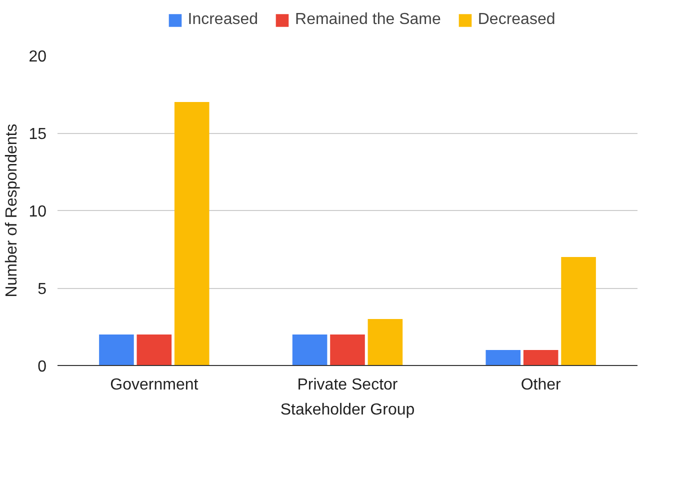 The width and height of the screenshot is (691, 479). What do you see at coordinates (517, 20) in the screenshot?
I see `legend-label: Decreased` at bounding box center [517, 20].